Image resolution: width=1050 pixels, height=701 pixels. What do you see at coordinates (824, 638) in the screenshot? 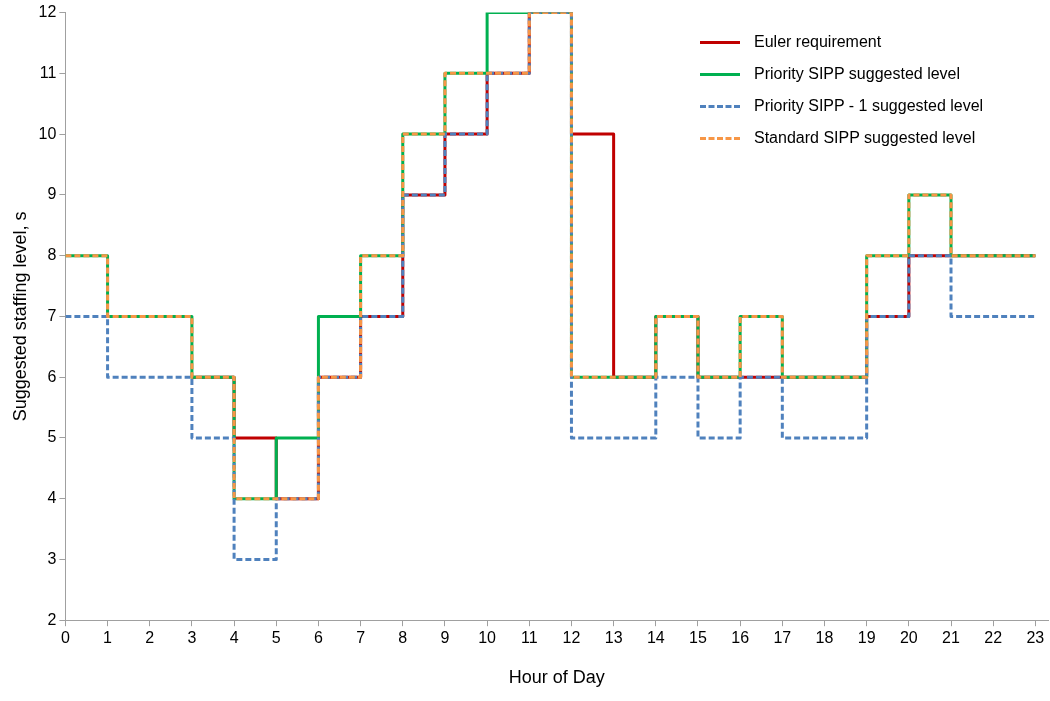
I see `x-tick-label: 18` at bounding box center [824, 638].